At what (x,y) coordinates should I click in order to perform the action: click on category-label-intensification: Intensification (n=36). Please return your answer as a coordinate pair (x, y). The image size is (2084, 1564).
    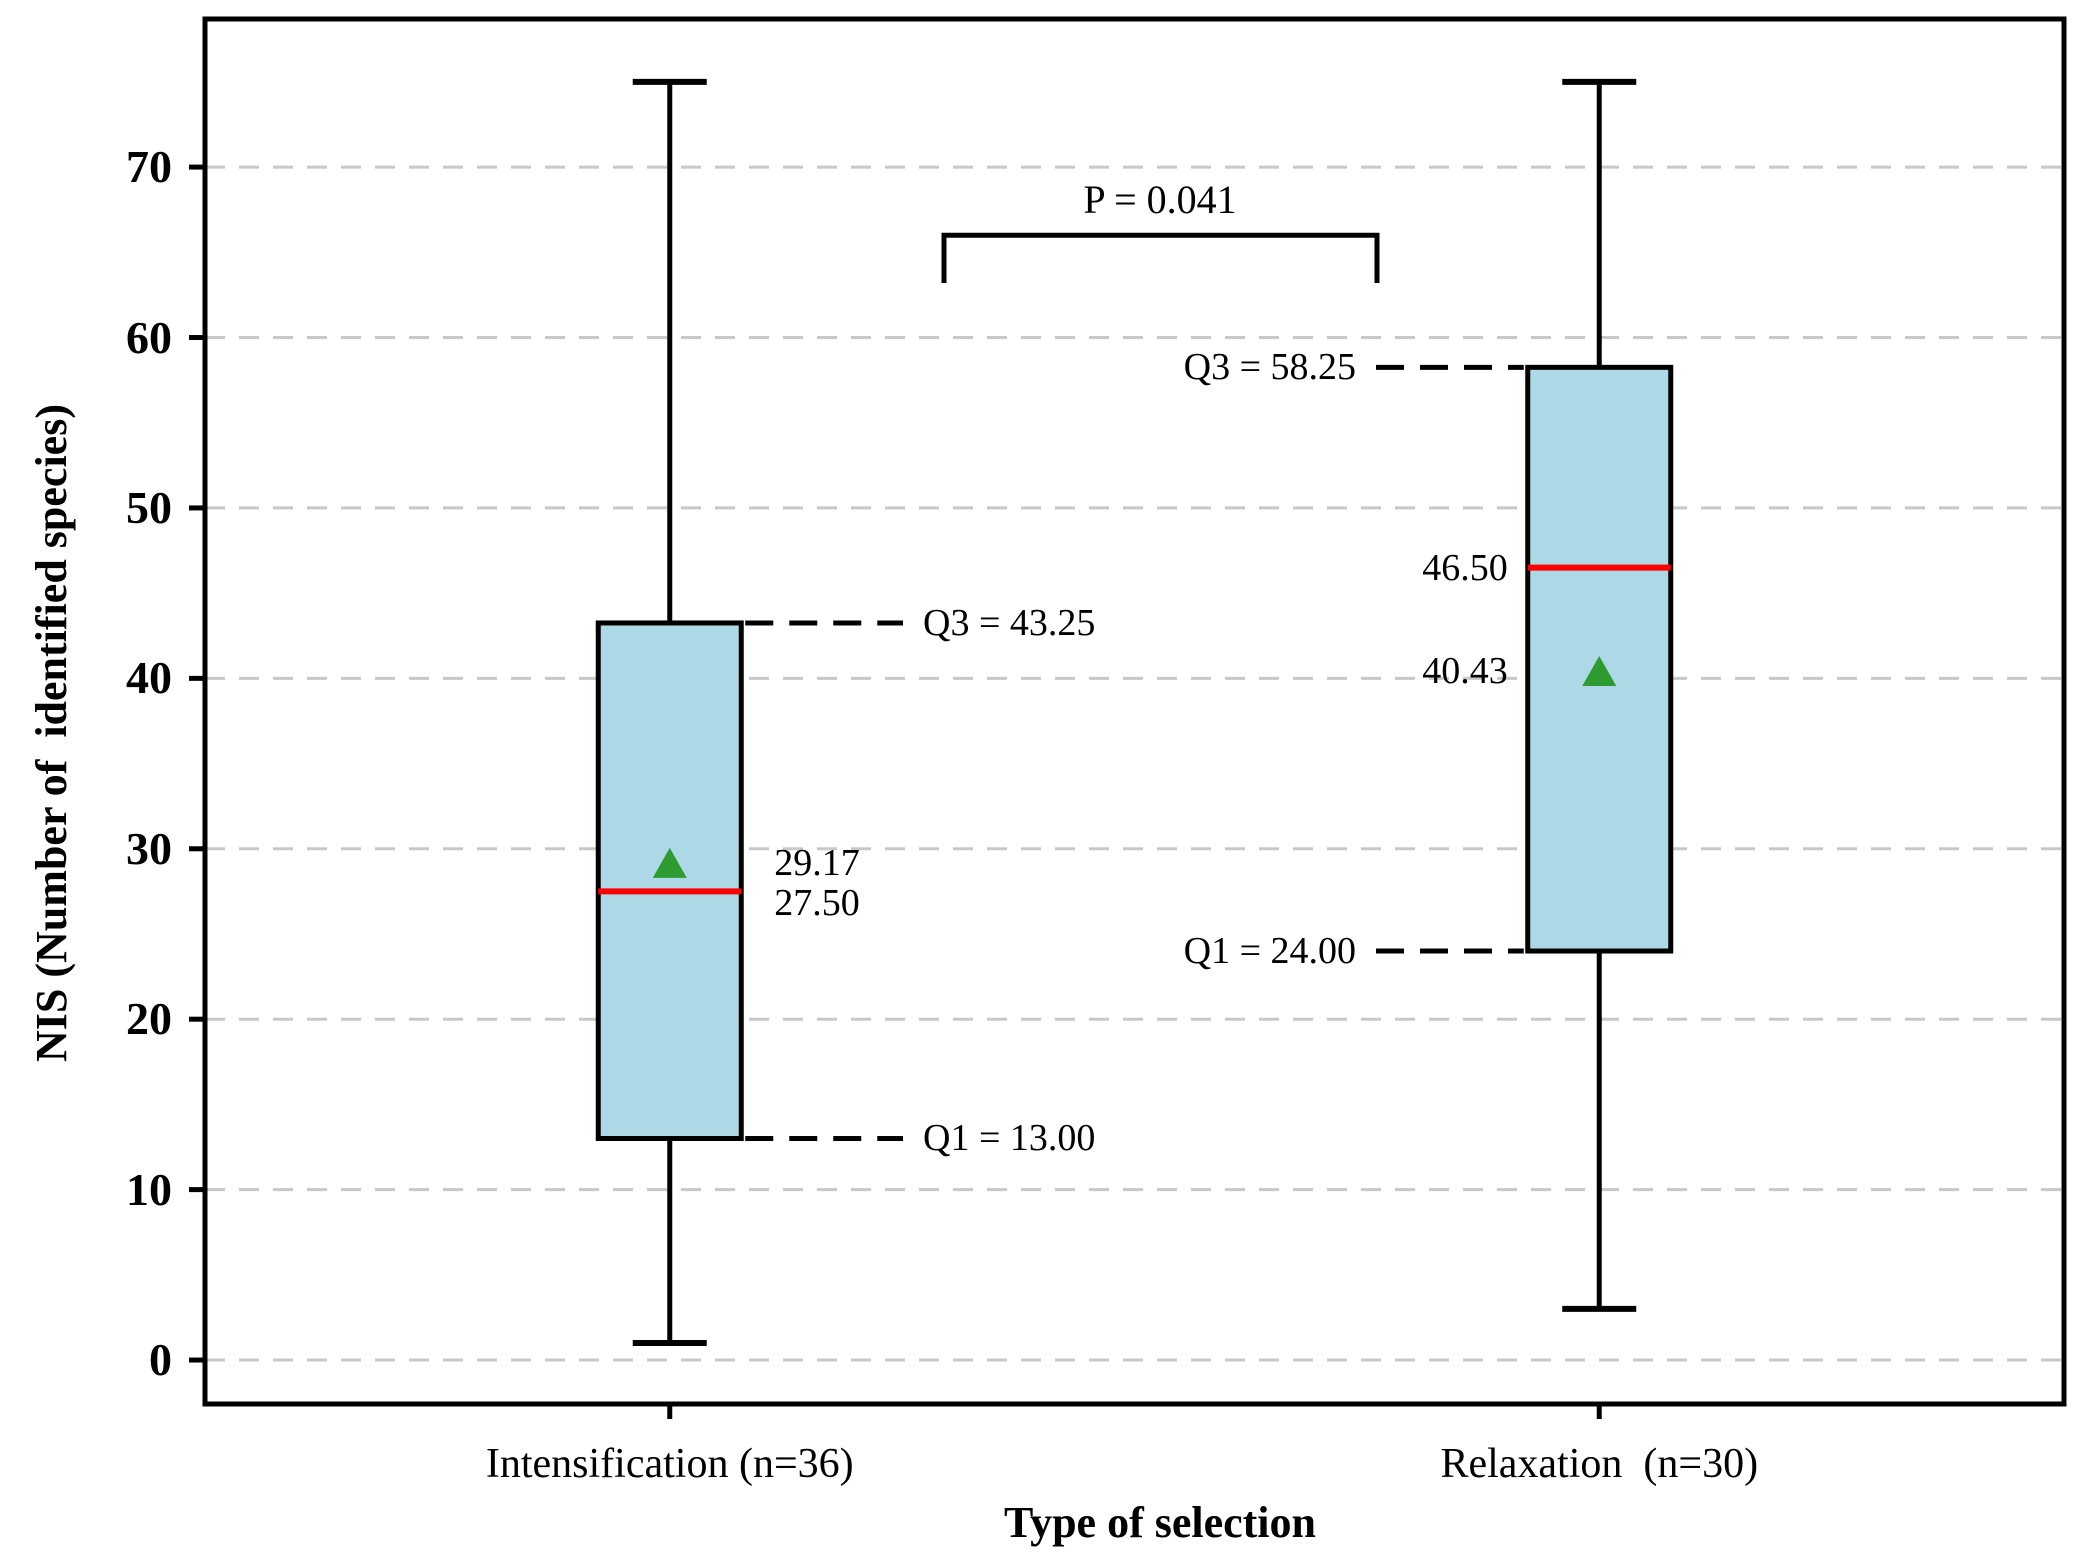
    Looking at the image, I should click on (669, 1464).